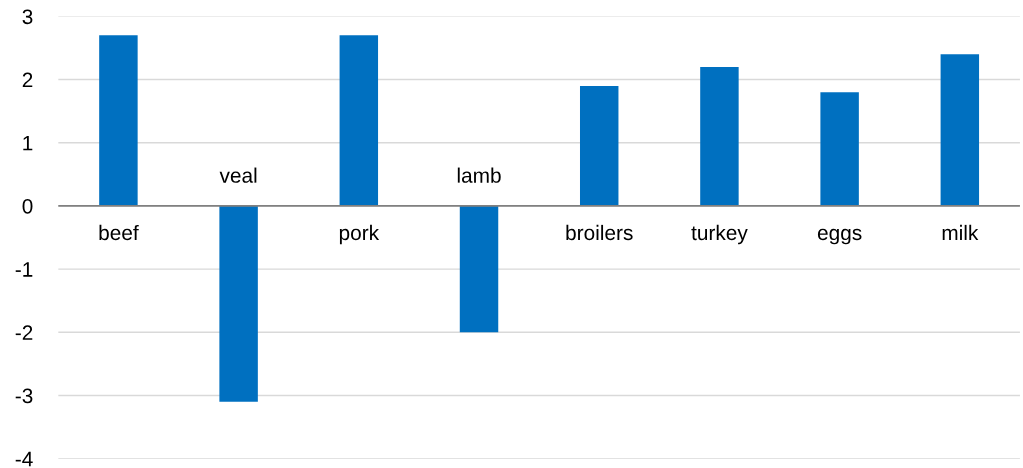 The image size is (1023, 468). I want to click on x-tick-label: lamb, so click(479, 175).